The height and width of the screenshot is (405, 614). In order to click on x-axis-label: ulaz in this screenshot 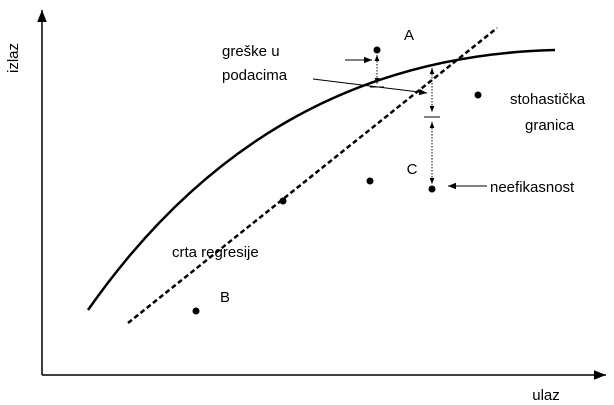, I will do `click(546, 395)`.